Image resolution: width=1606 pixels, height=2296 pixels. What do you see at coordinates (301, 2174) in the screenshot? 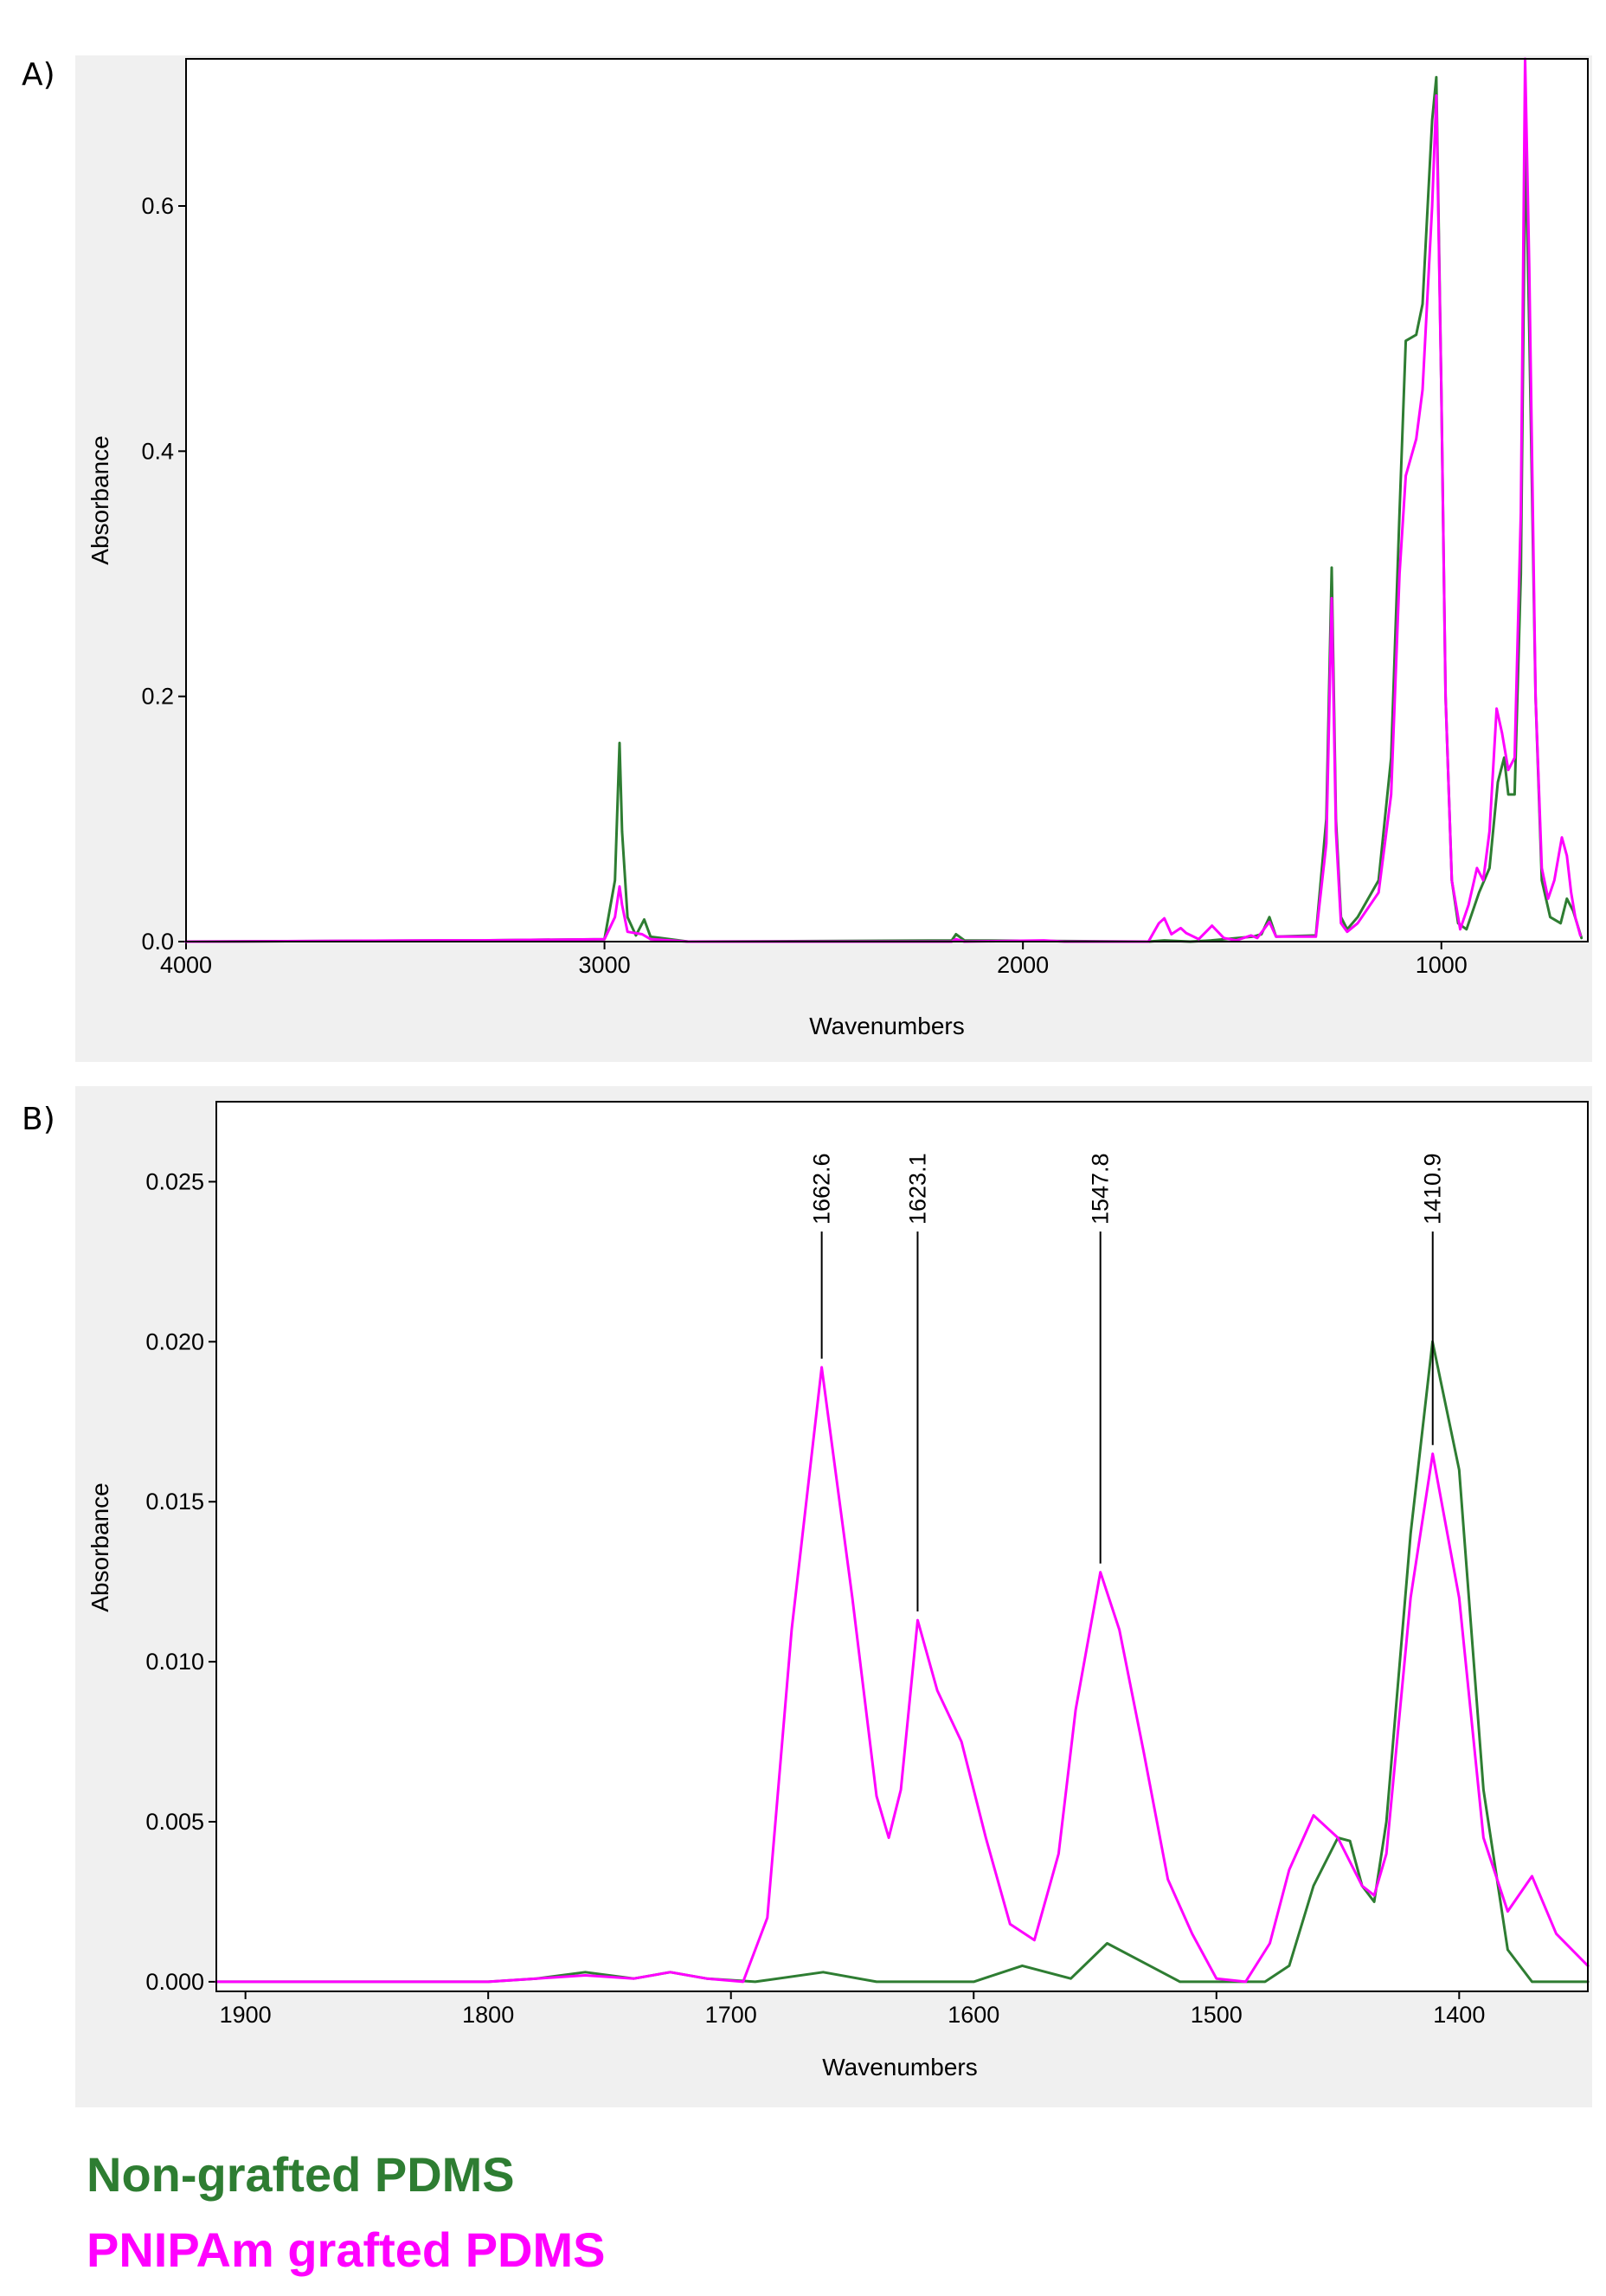
I see `legend-non-grafted: Non-grafted PDMS` at bounding box center [301, 2174].